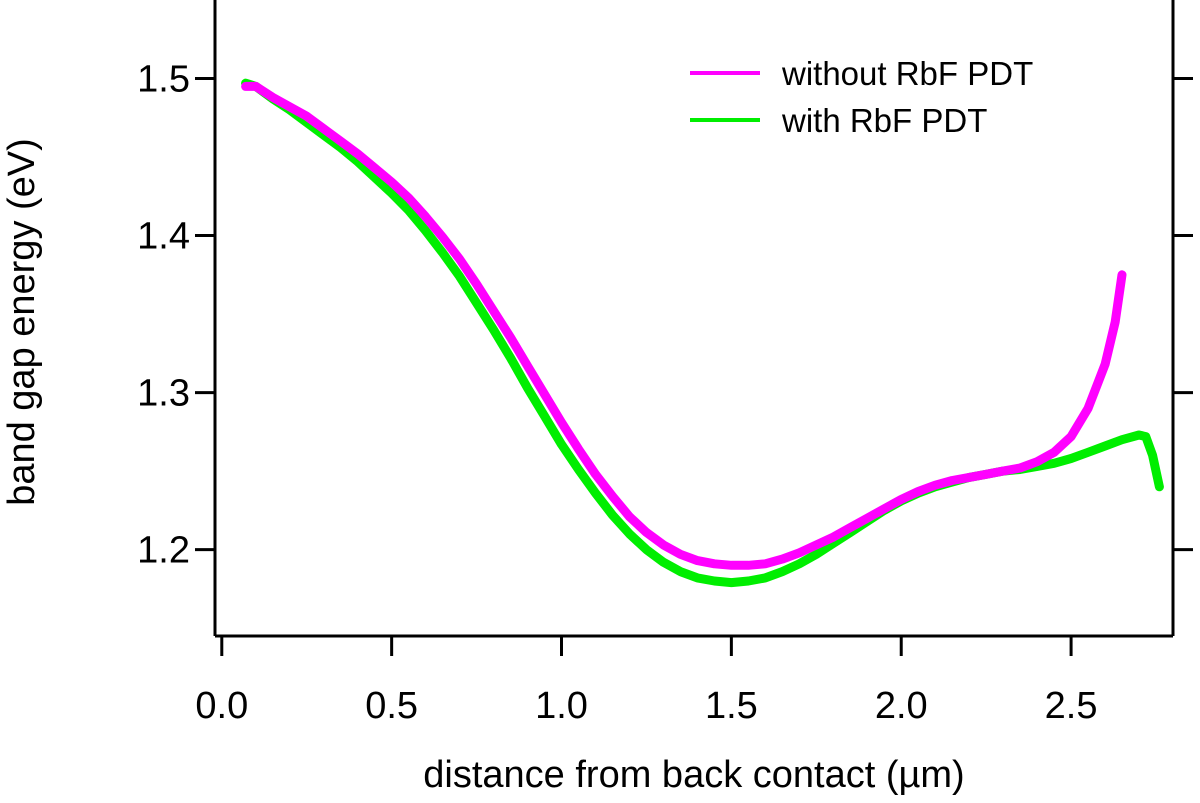 The image size is (1200, 803). Describe the element at coordinates (163, 551) in the screenshot. I see `y-tick-label: 1.2` at that location.